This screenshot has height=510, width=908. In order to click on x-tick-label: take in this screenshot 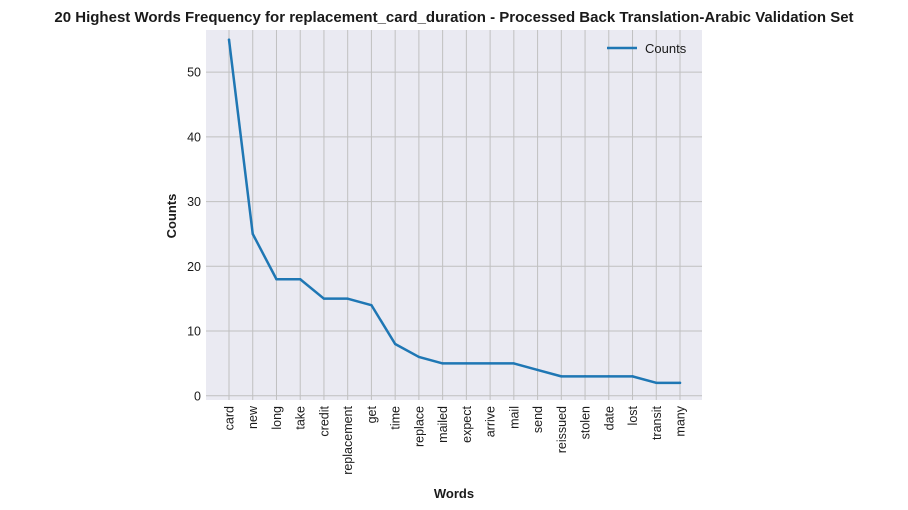, I will do `click(301, 418)`.